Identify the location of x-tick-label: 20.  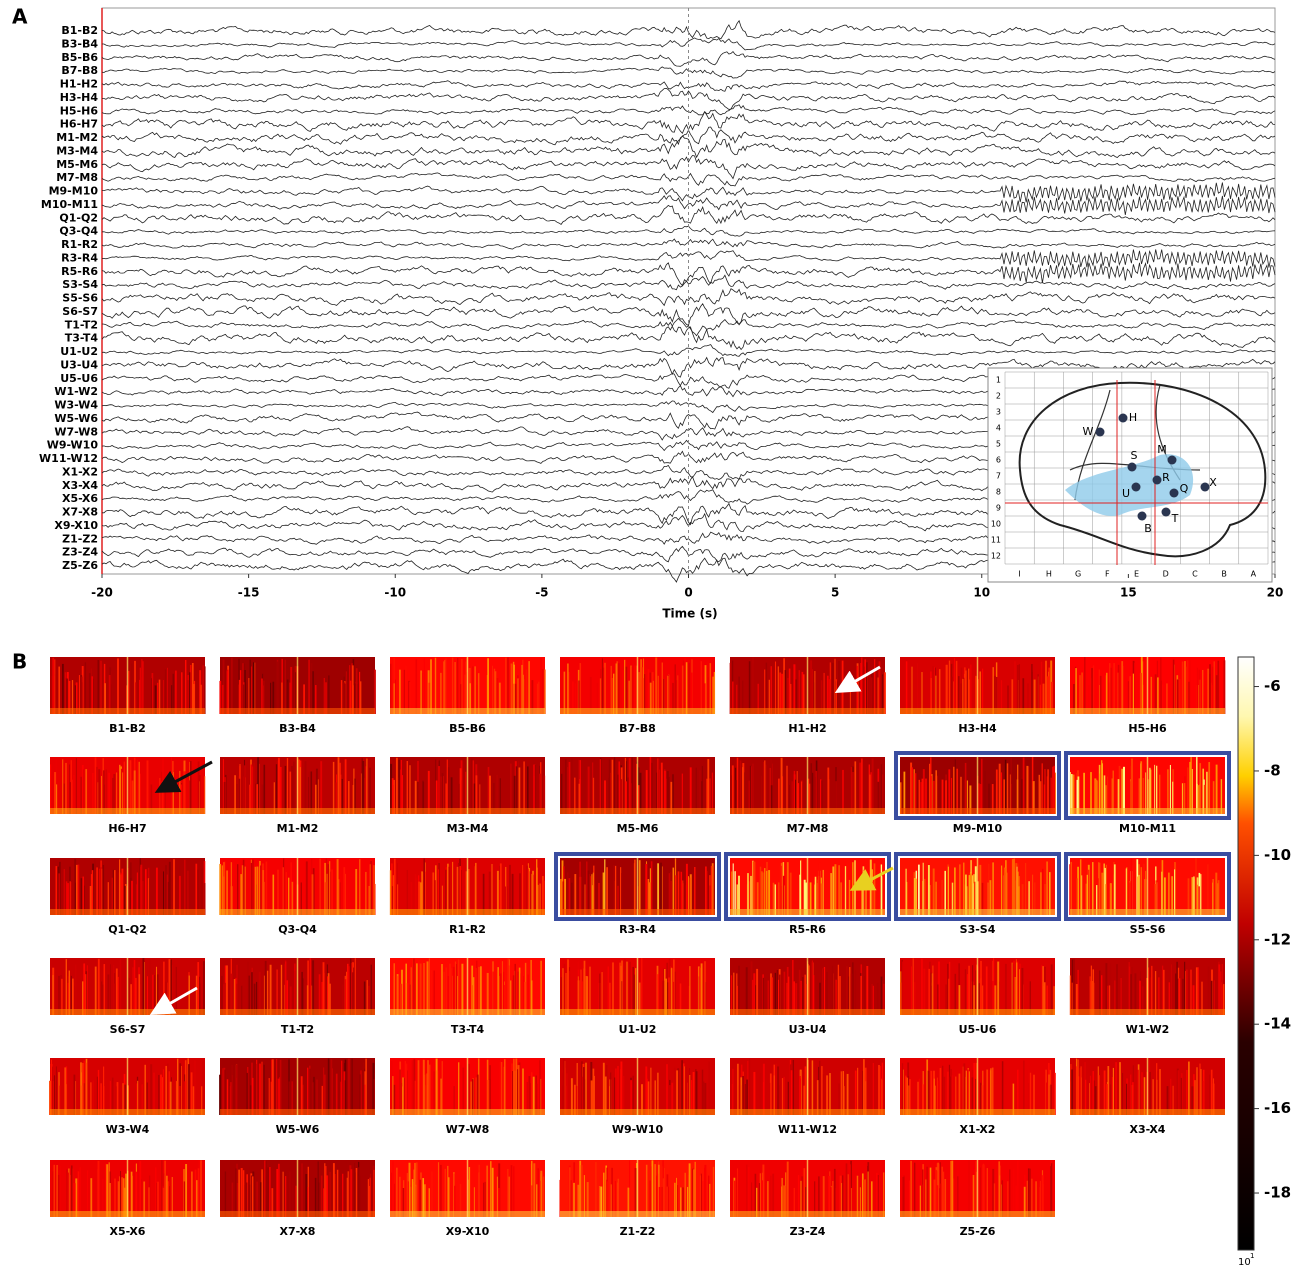
(1275, 593).